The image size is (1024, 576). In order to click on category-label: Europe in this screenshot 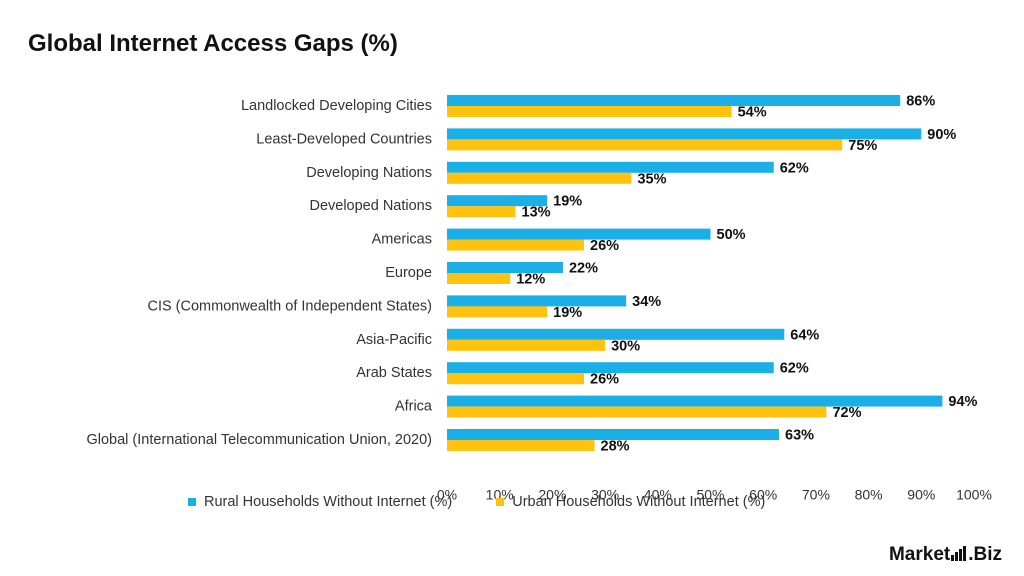, I will do `click(408, 273)`.